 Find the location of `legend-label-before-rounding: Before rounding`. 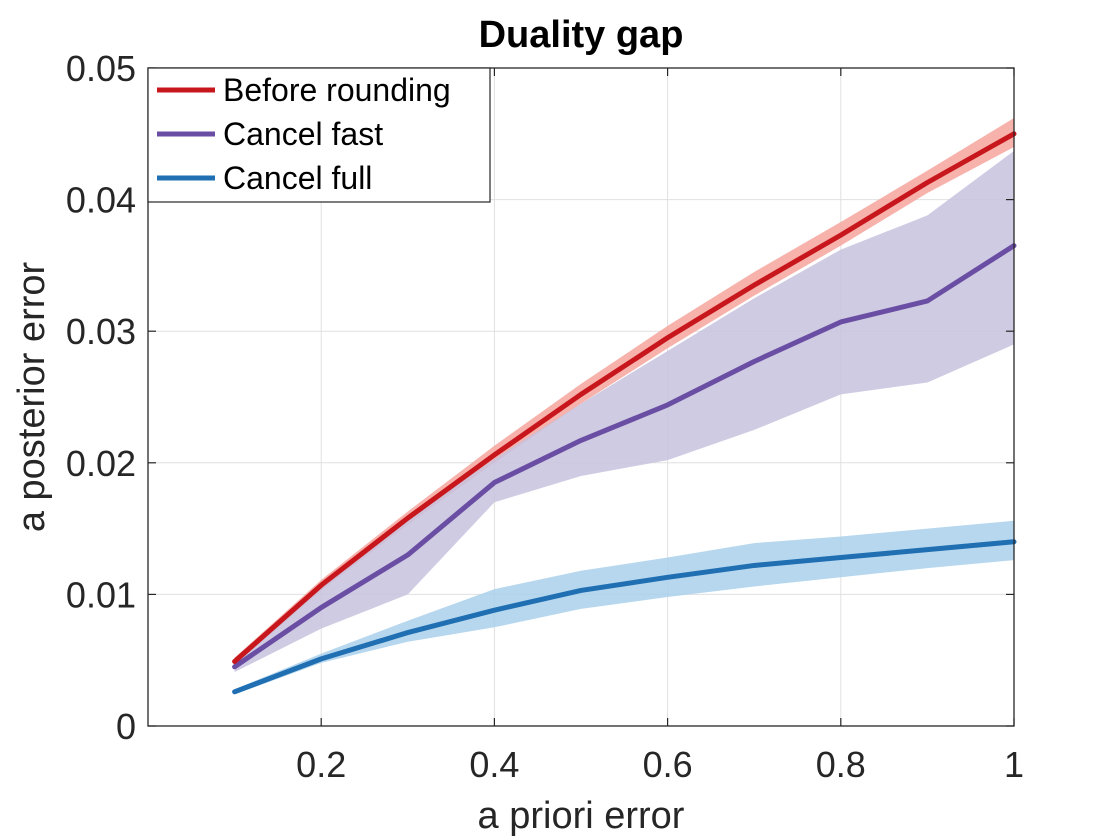

legend-label-before-rounding: Before rounding is located at coordinates (337, 90).